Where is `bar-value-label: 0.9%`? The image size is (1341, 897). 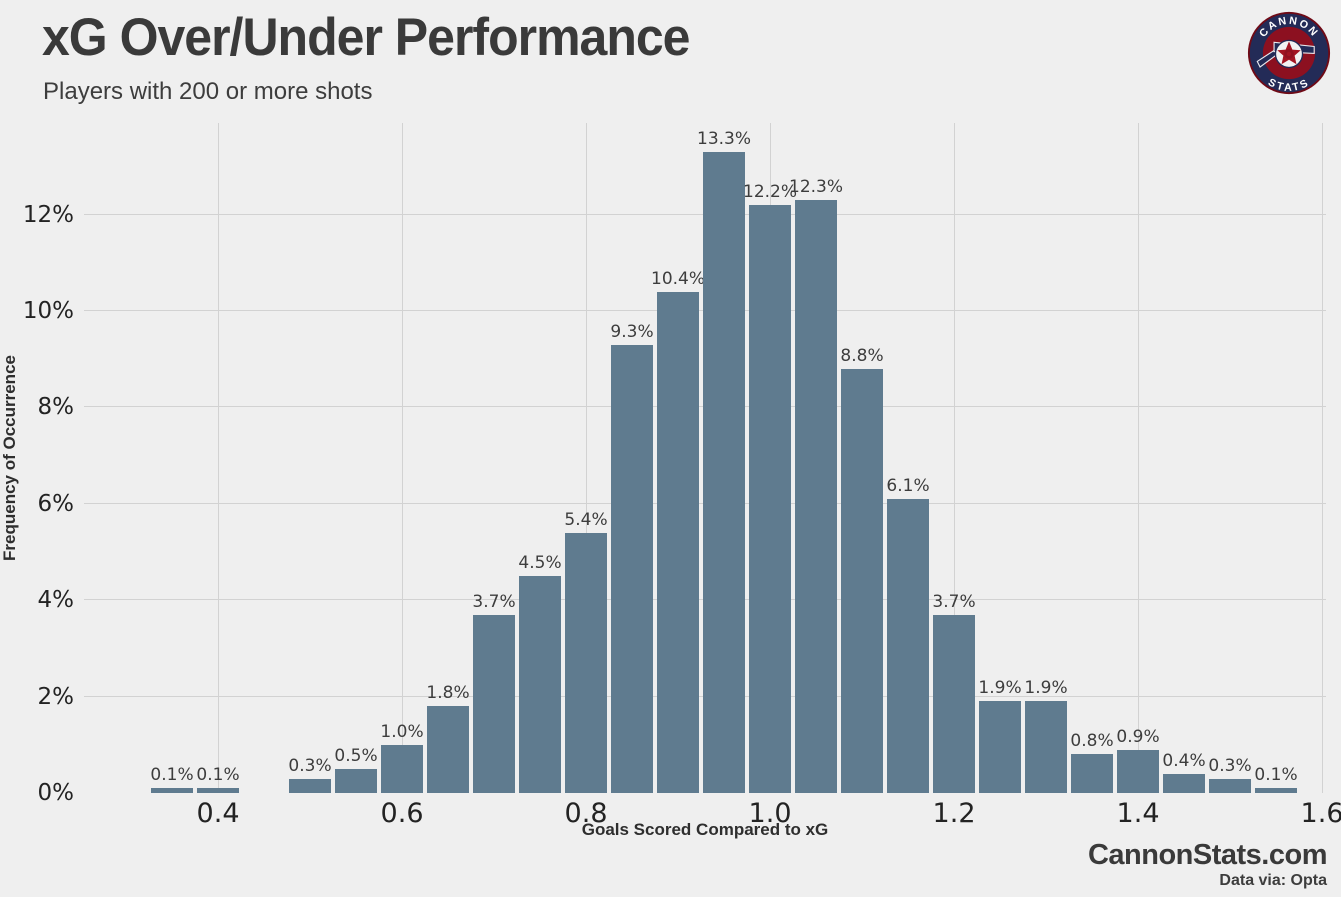
bar-value-label: 0.9% is located at coordinates (1138, 736).